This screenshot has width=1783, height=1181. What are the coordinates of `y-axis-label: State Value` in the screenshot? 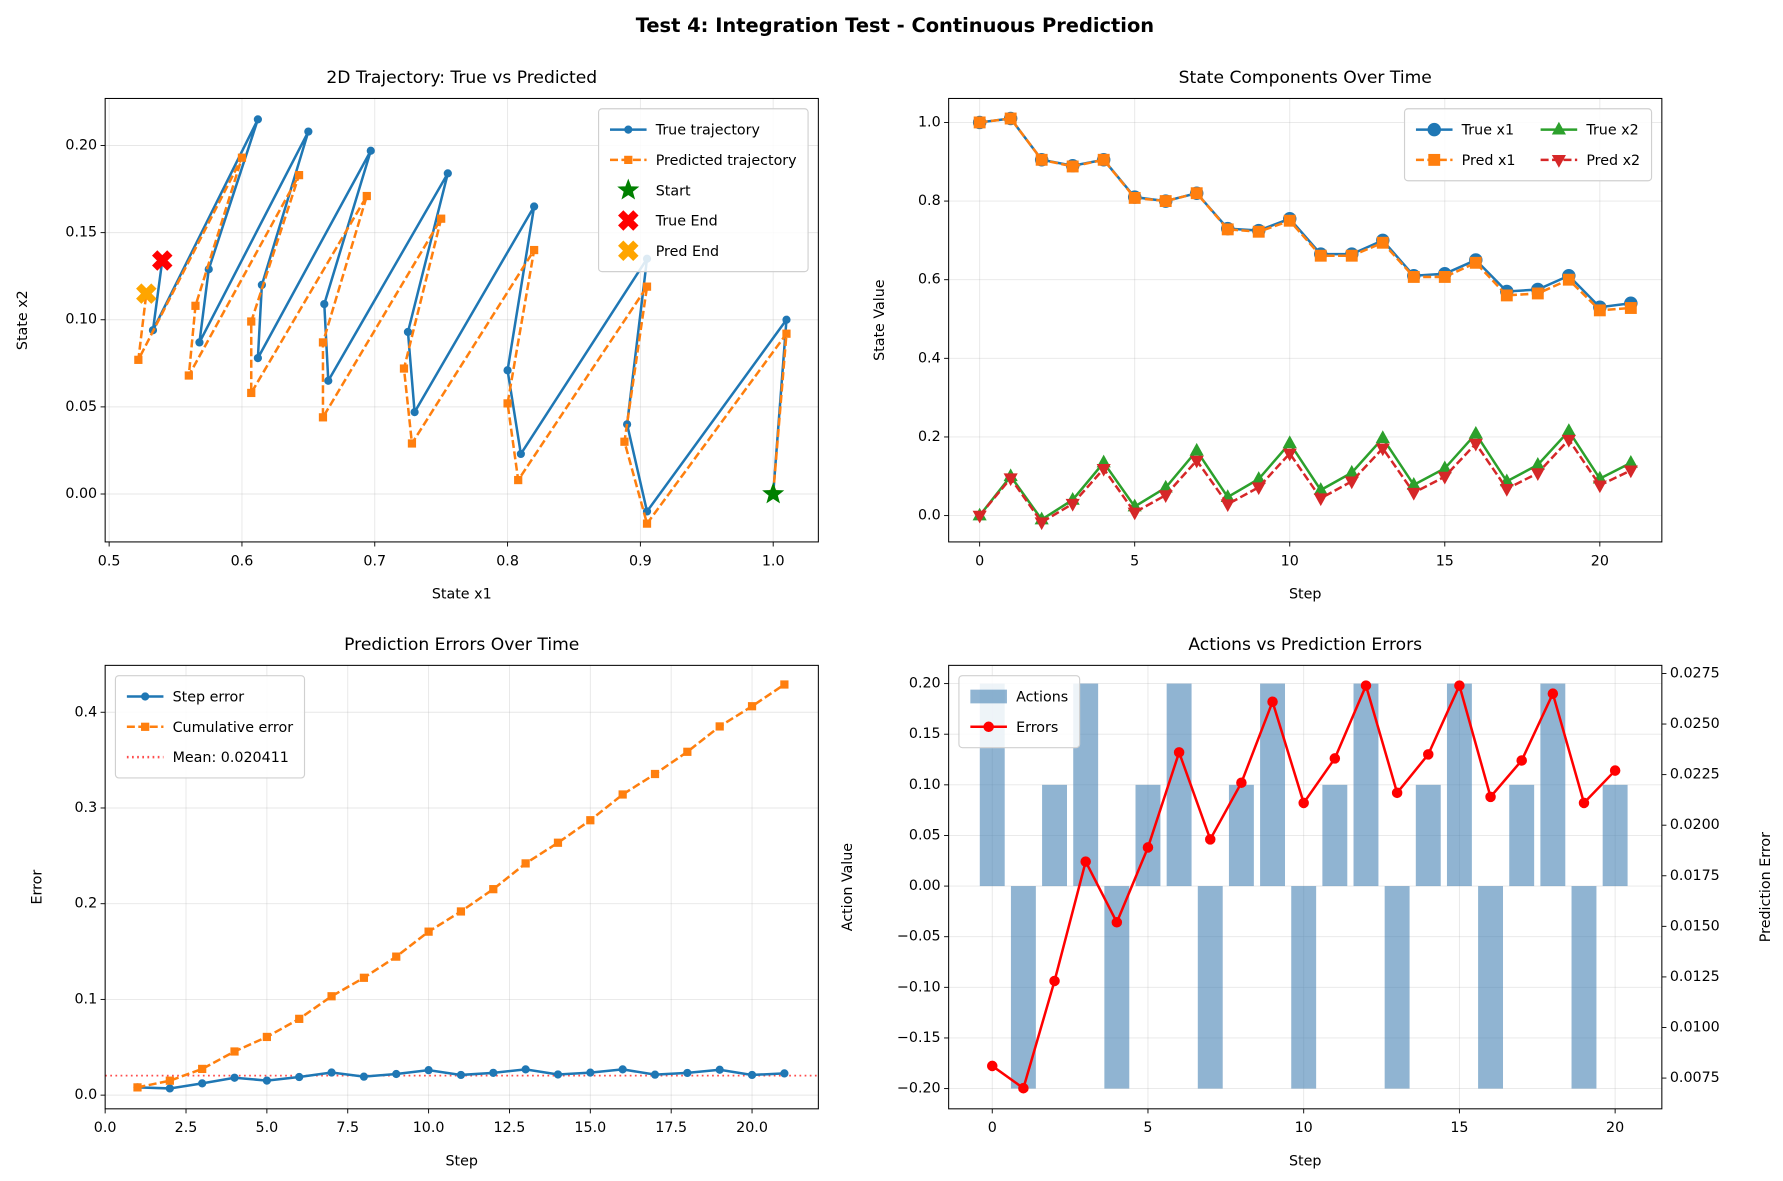 It's located at (880, 320).